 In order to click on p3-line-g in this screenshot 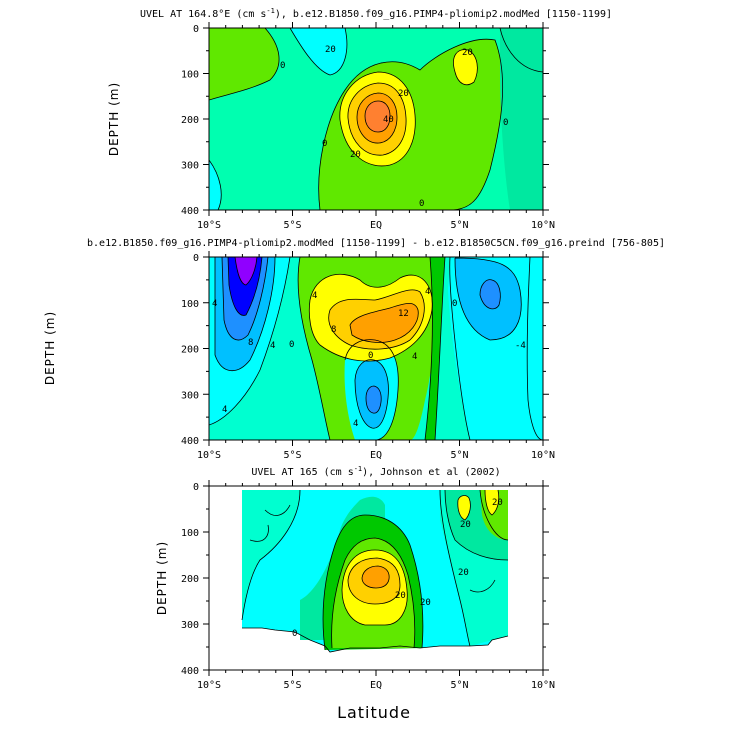, I will do `click(375, 577)`.